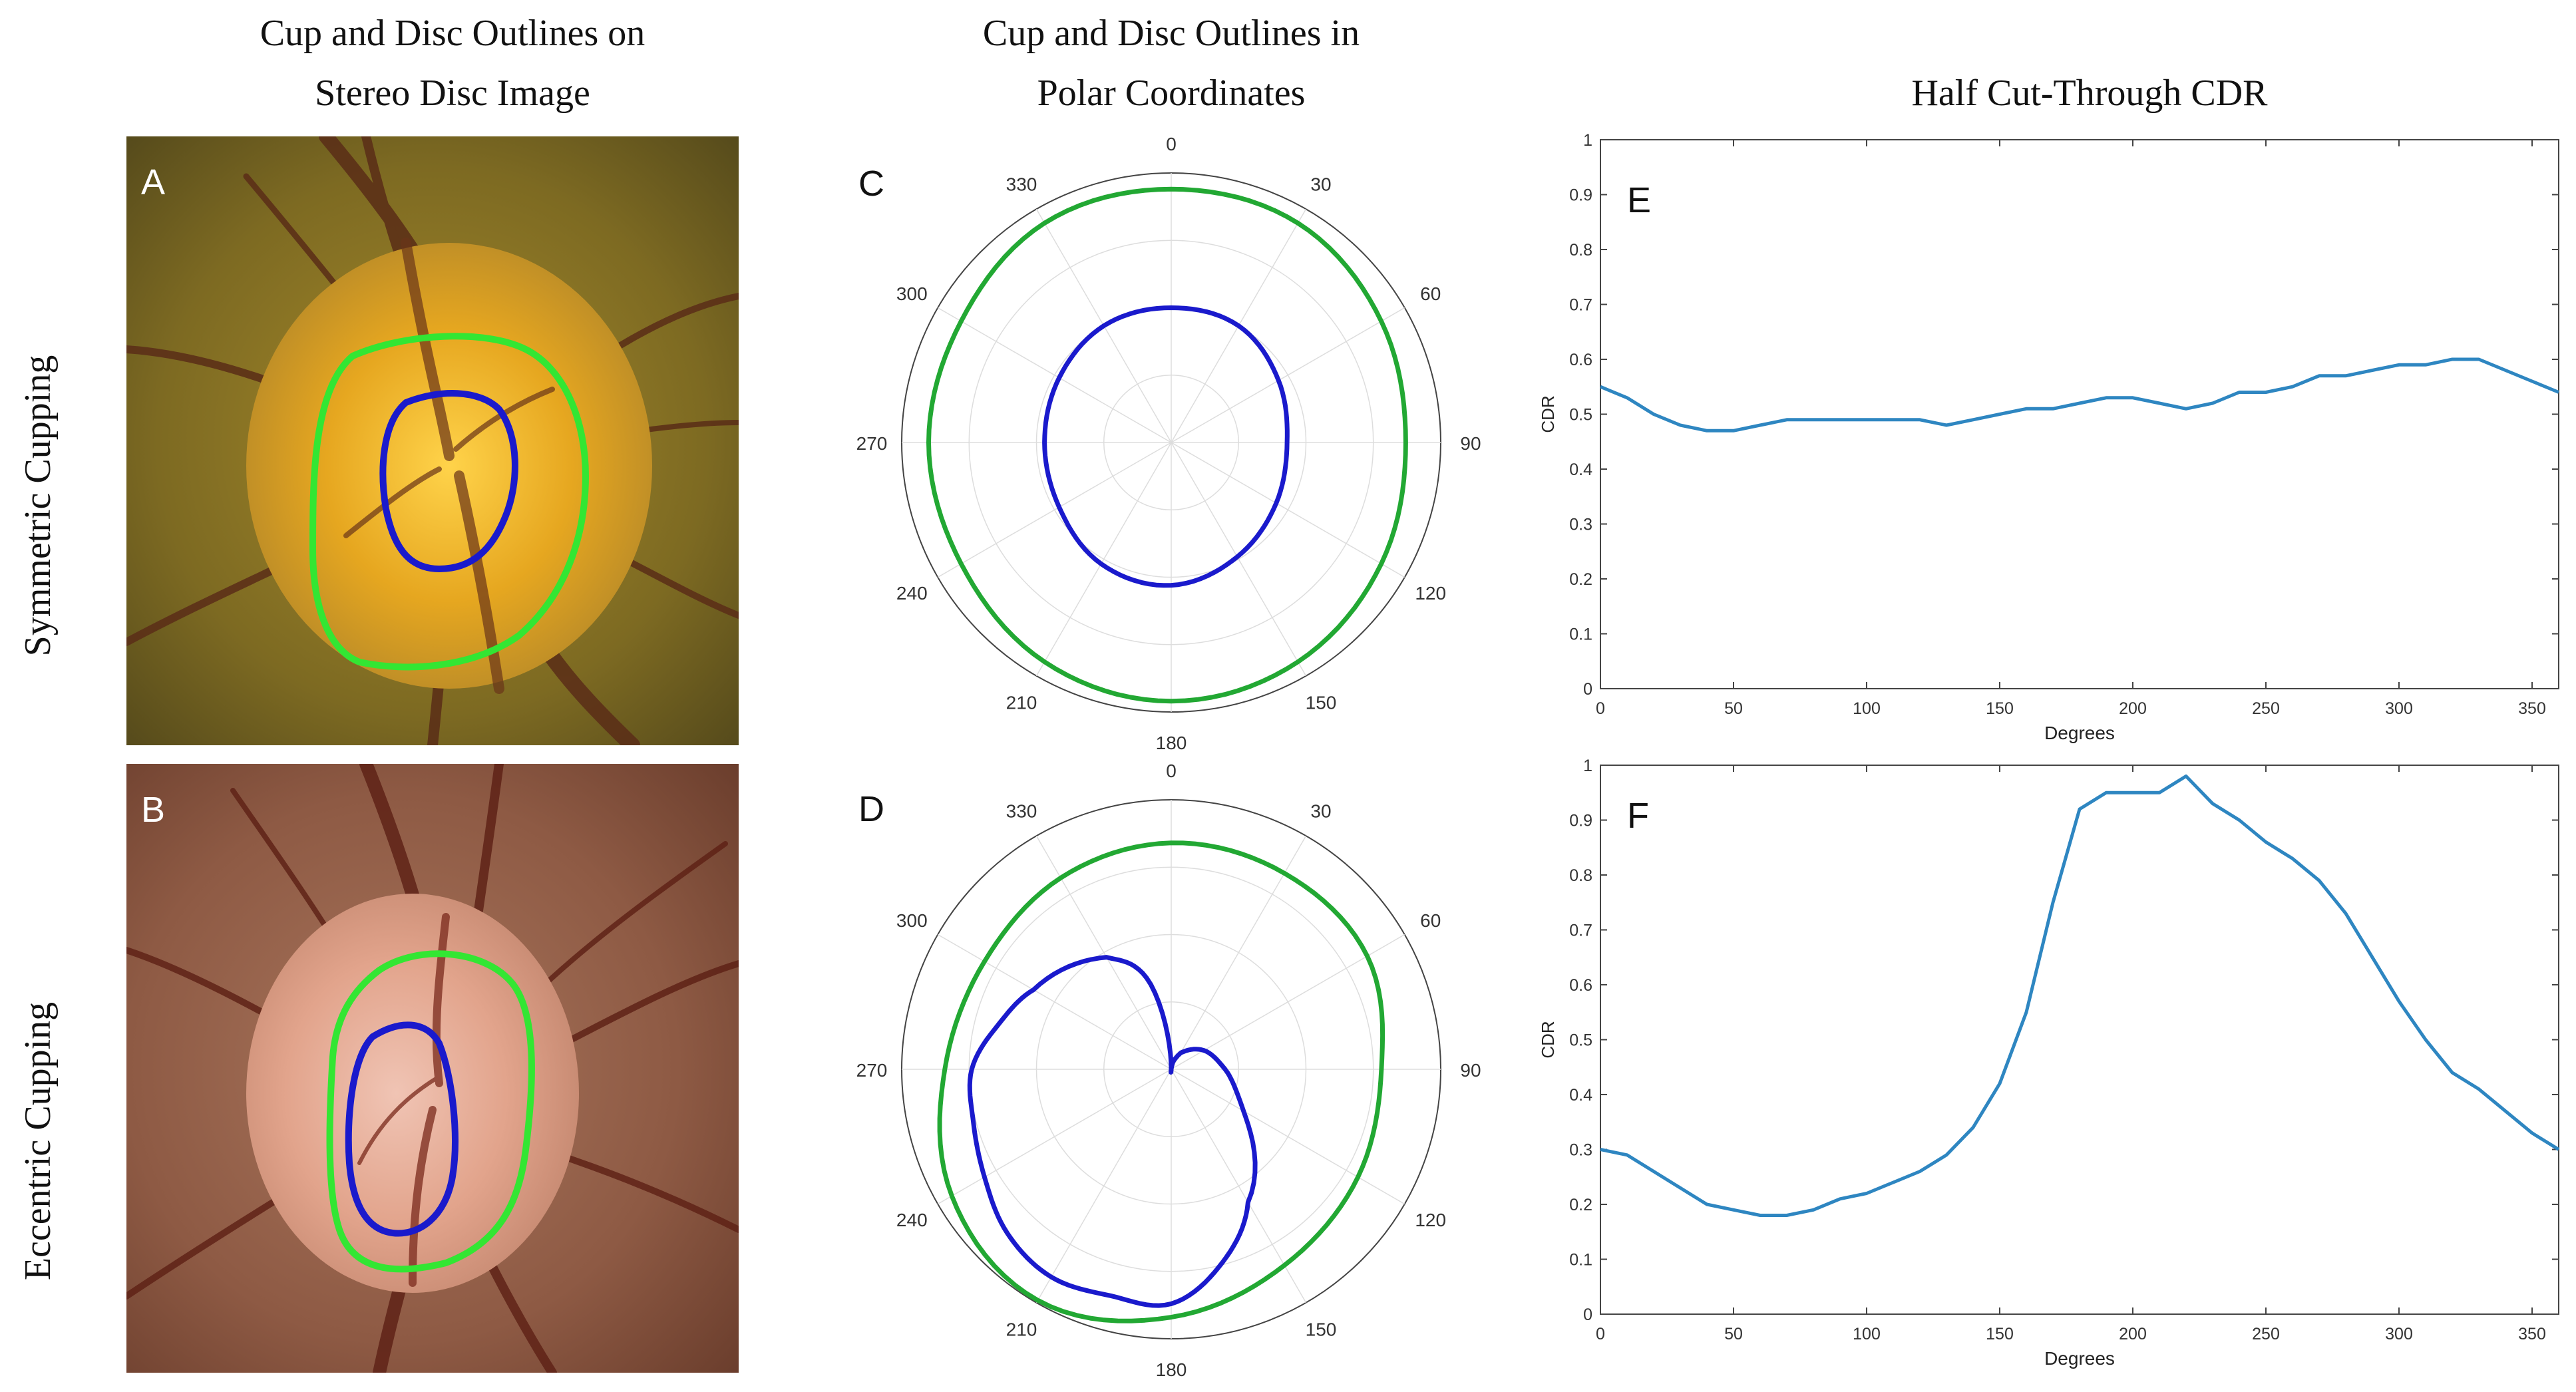 The height and width of the screenshot is (1392, 2576). Describe the element at coordinates (452, 33) in the screenshot. I see `column-title-images-line1: Cup and Disc Outlines on` at that location.